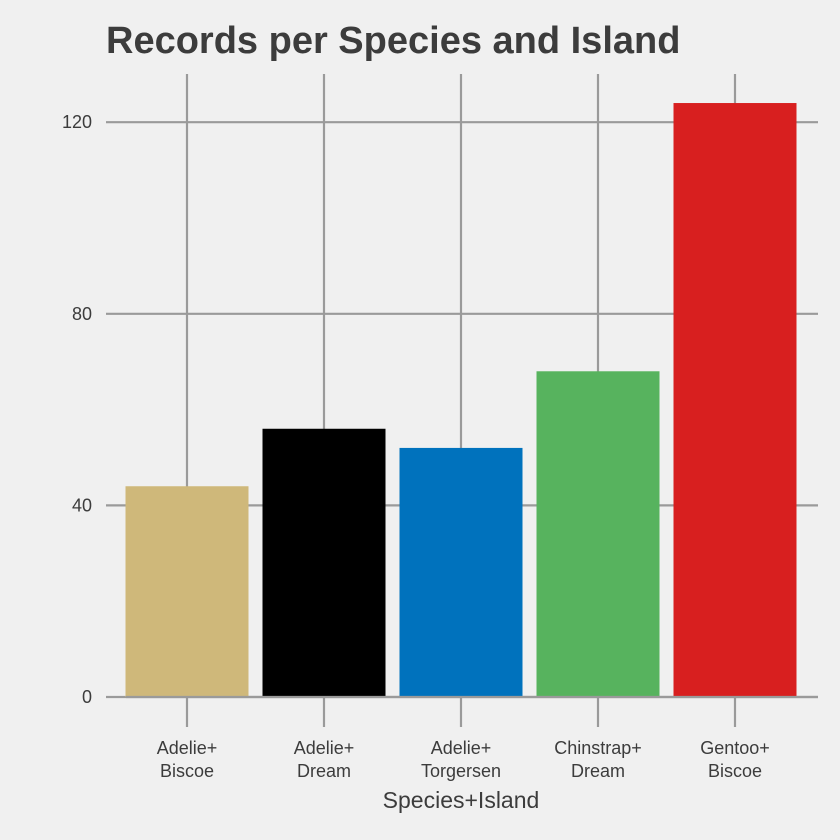 Image resolution: width=840 pixels, height=840 pixels. What do you see at coordinates (461, 800) in the screenshot?
I see `x-axis-title: Species+Island` at bounding box center [461, 800].